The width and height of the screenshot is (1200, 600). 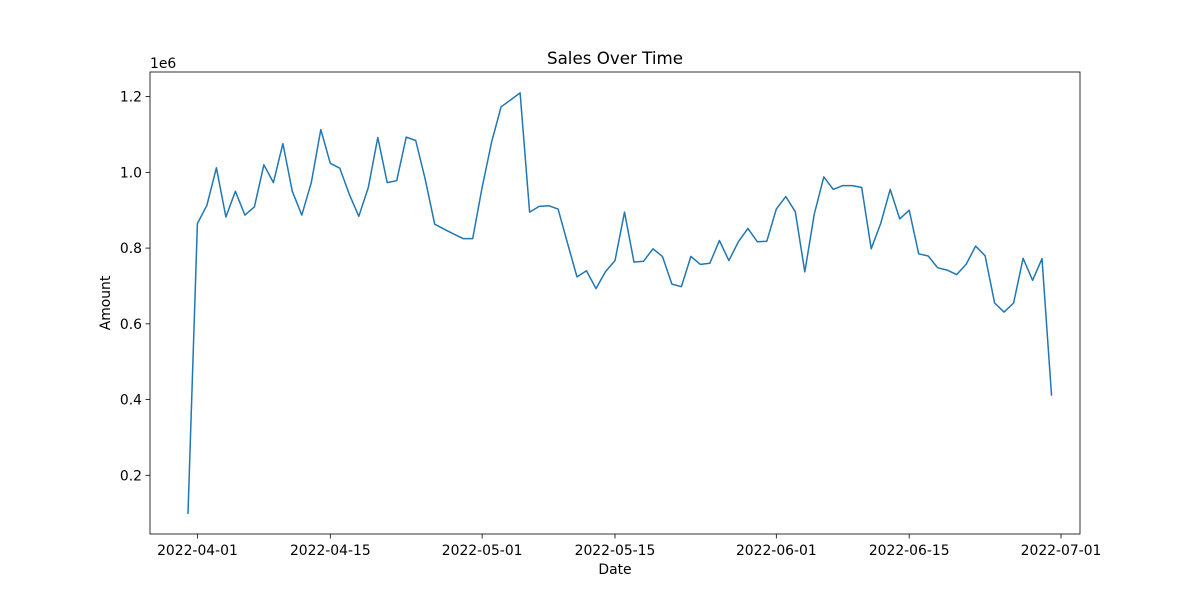 What do you see at coordinates (614, 570) in the screenshot?
I see `x-axis-label: Date` at bounding box center [614, 570].